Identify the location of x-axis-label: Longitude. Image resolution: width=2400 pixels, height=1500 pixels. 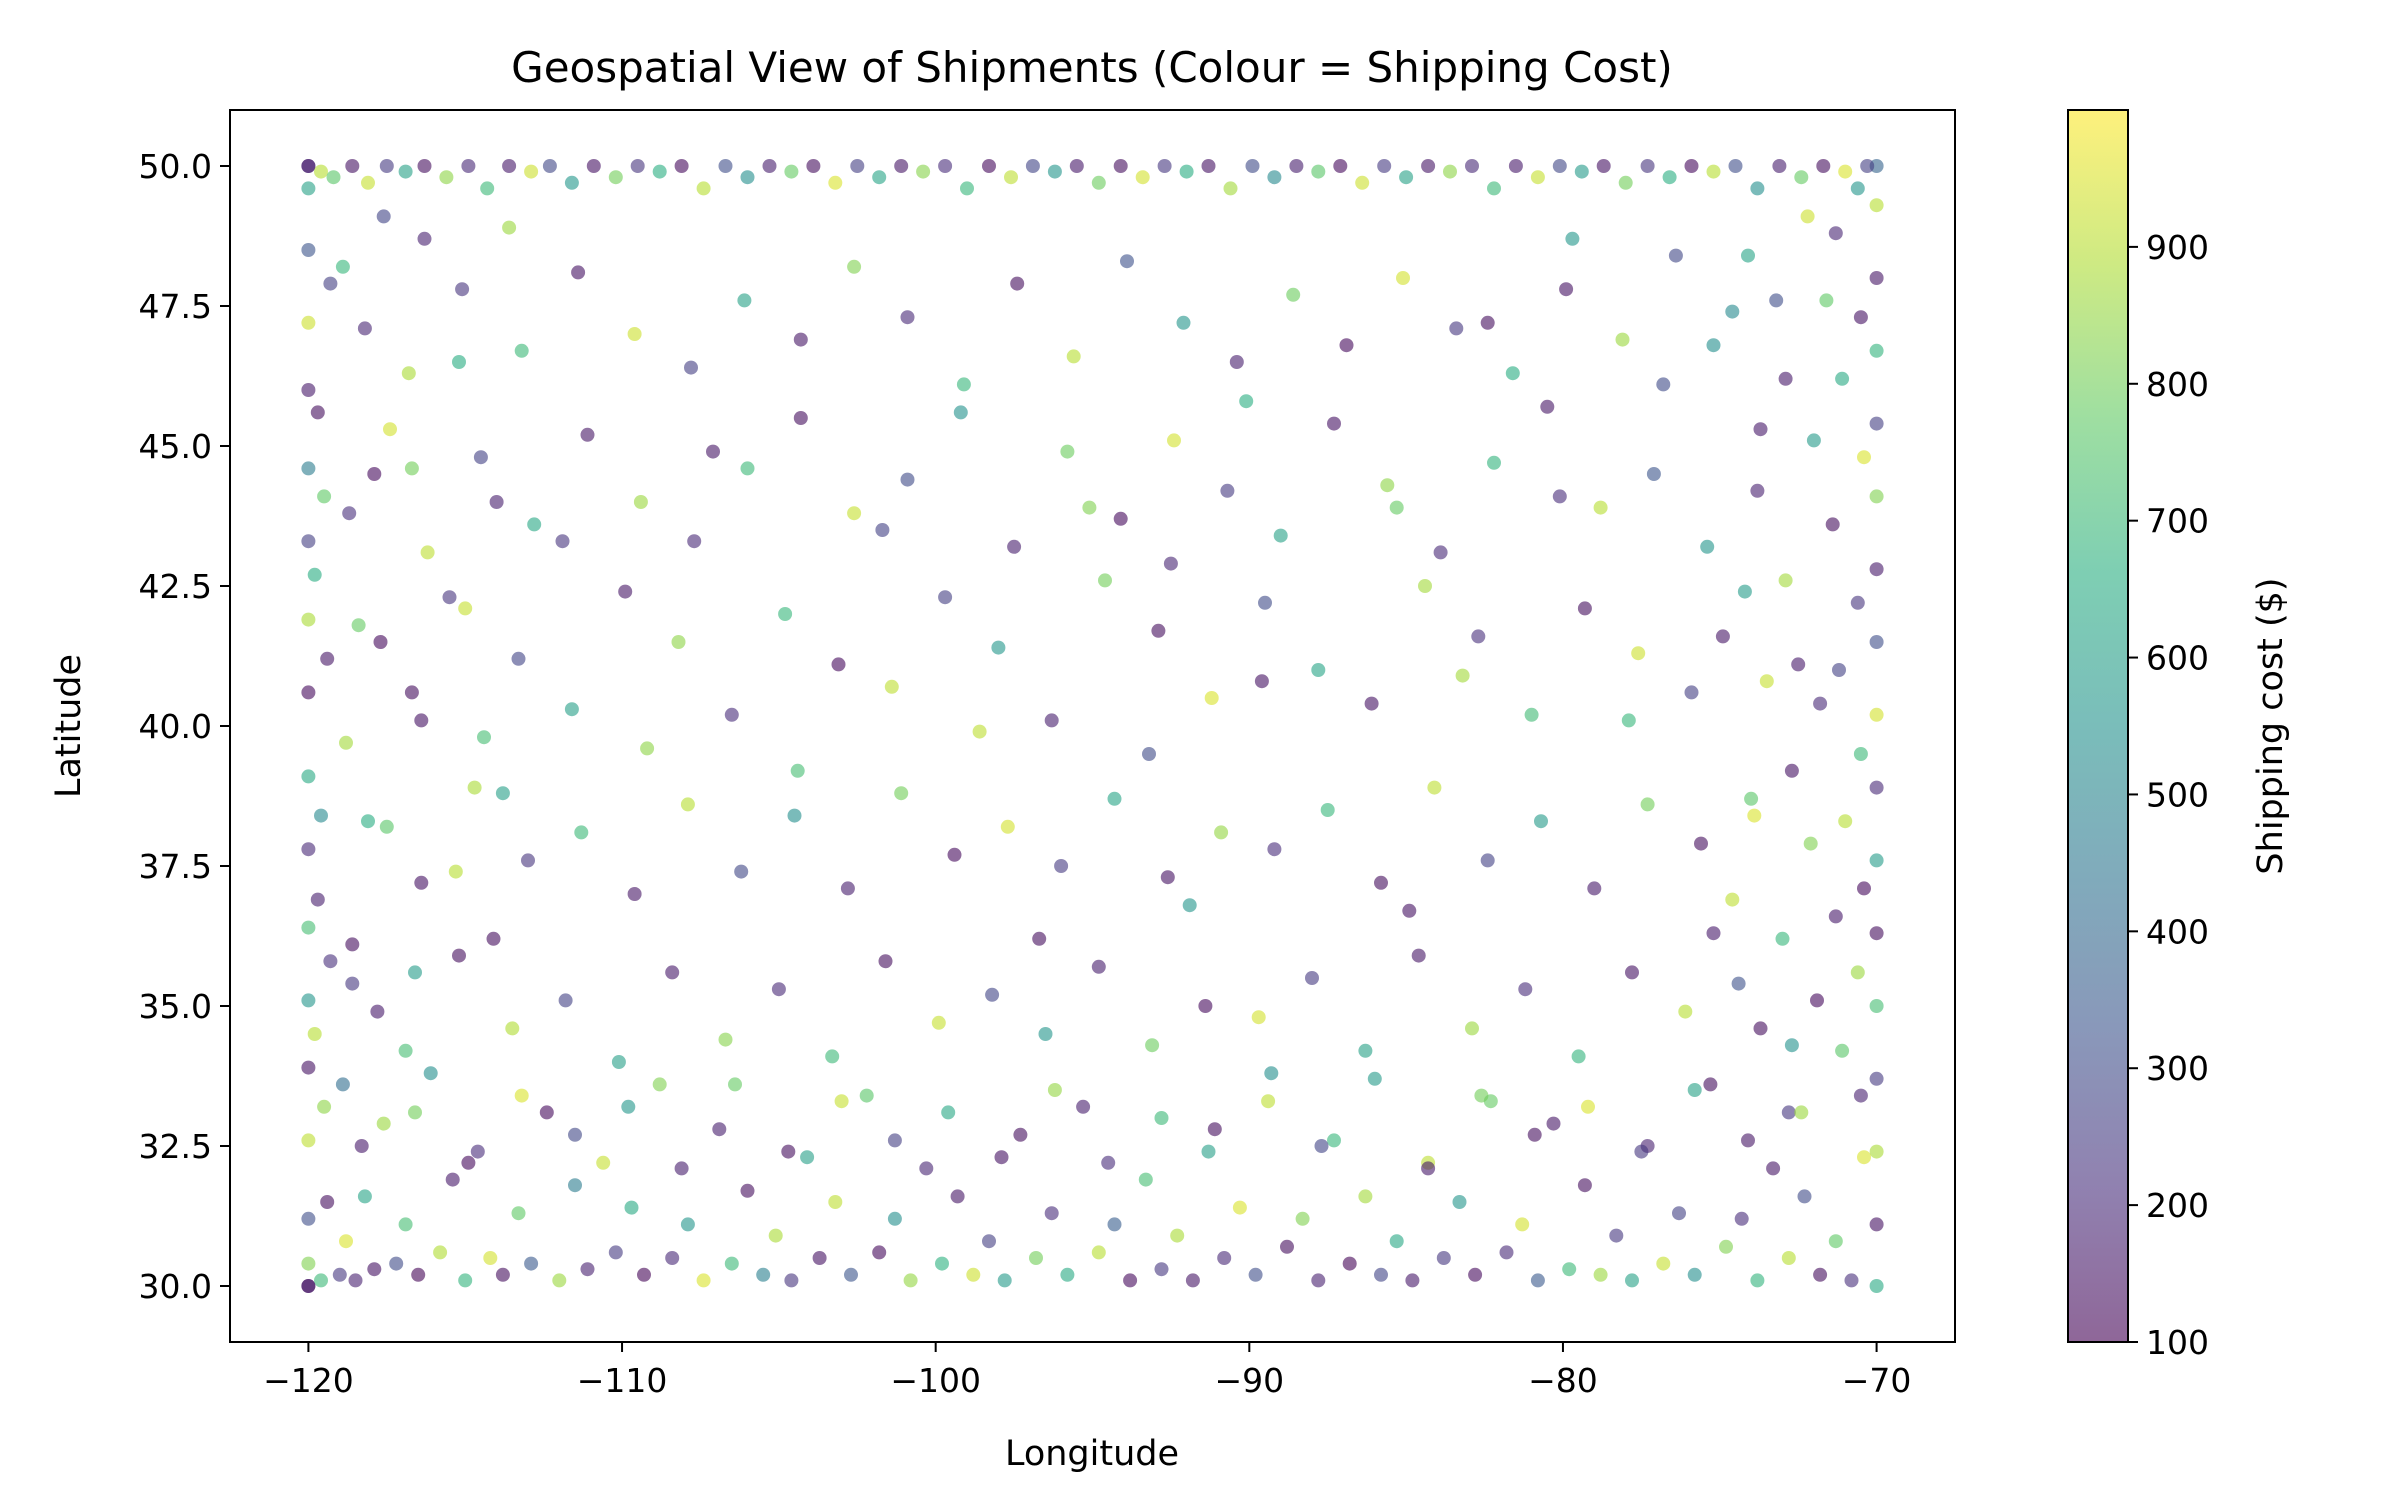
(1092, 1454).